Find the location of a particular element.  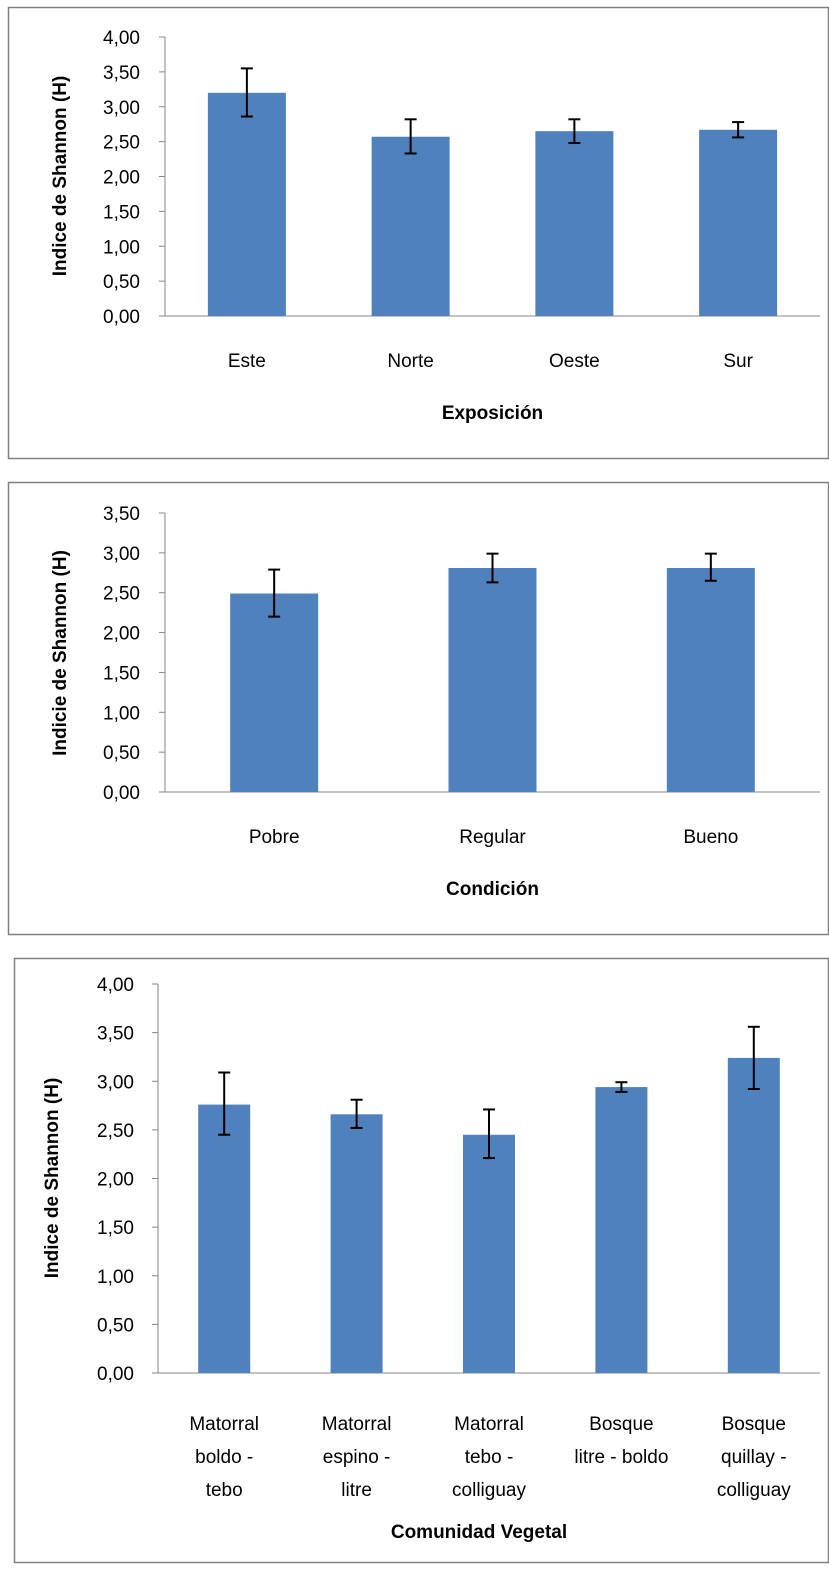

x-axis-title: Condición is located at coordinates (492, 889).